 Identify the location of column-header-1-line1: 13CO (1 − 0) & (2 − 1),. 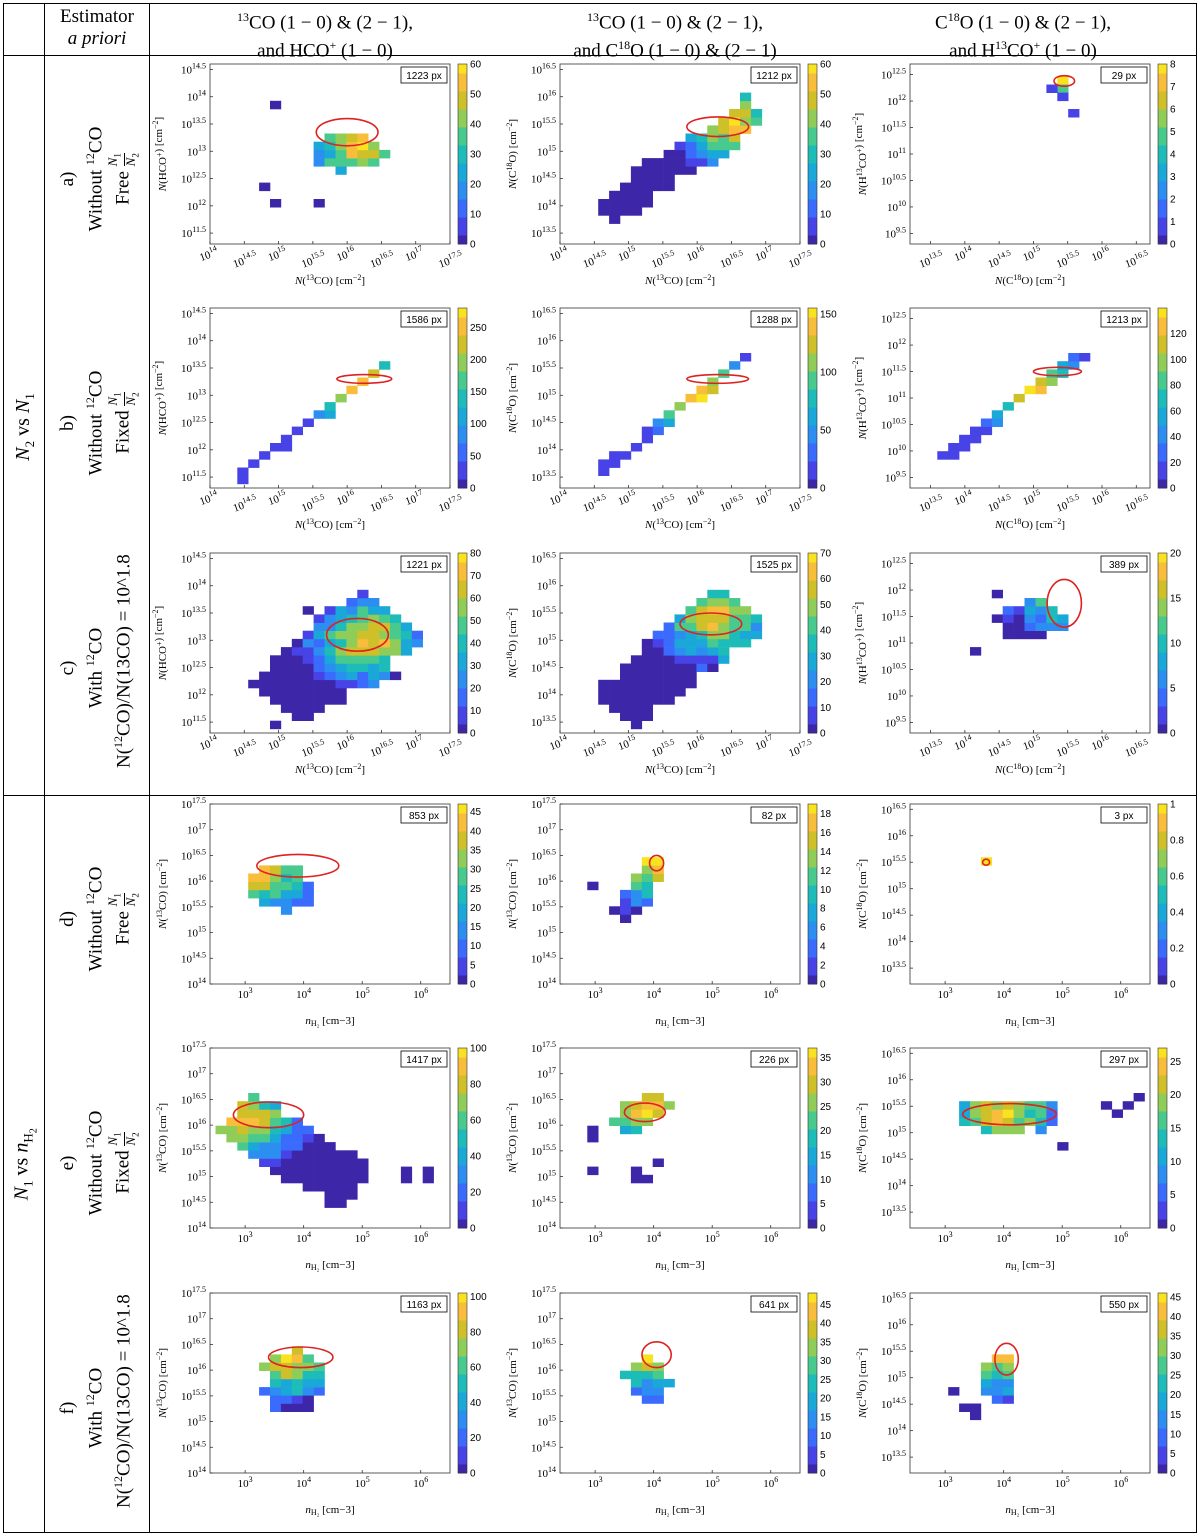
(325, 22).